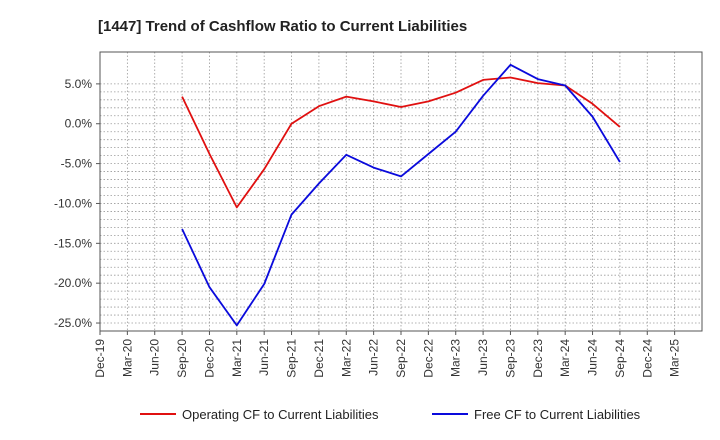 The width and height of the screenshot is (720, 440). Describe the element at coordinates (79, 124) in the screenshot. I see `y-tick-label: 0.0%` at that location.